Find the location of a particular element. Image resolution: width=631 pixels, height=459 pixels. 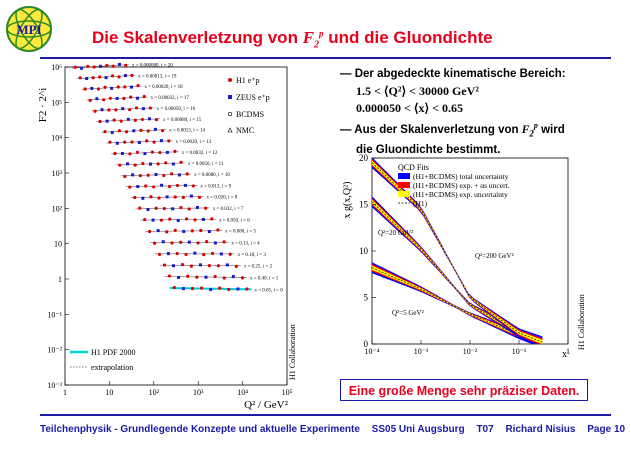

title-prefix: Die Skalenverletzung von is located at coordinates (197, 37).